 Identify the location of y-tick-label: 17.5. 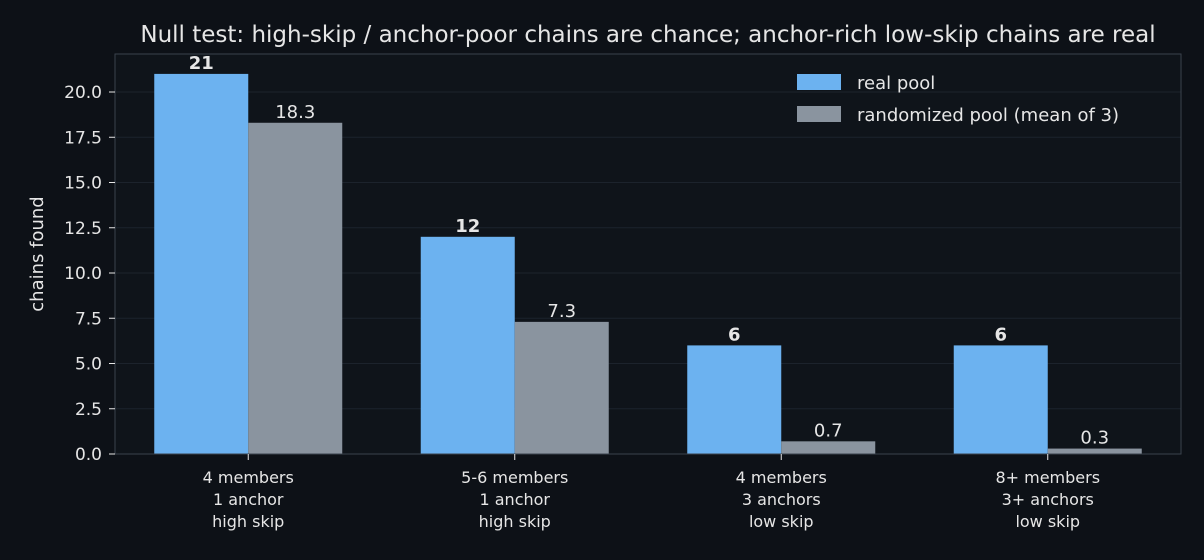
(83, 138).